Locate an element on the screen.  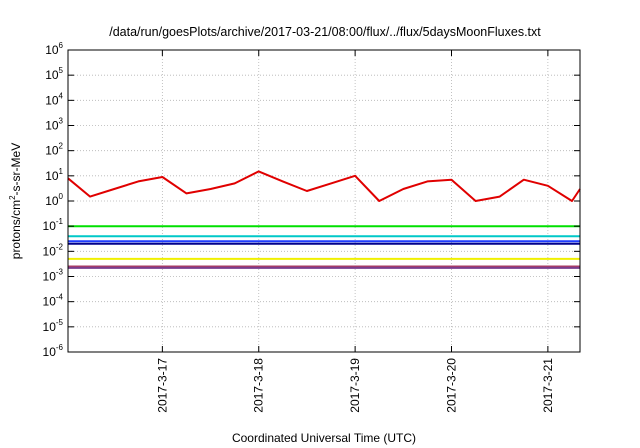
y-tick-label-exp: 2 is located at coordinates (61, 146).